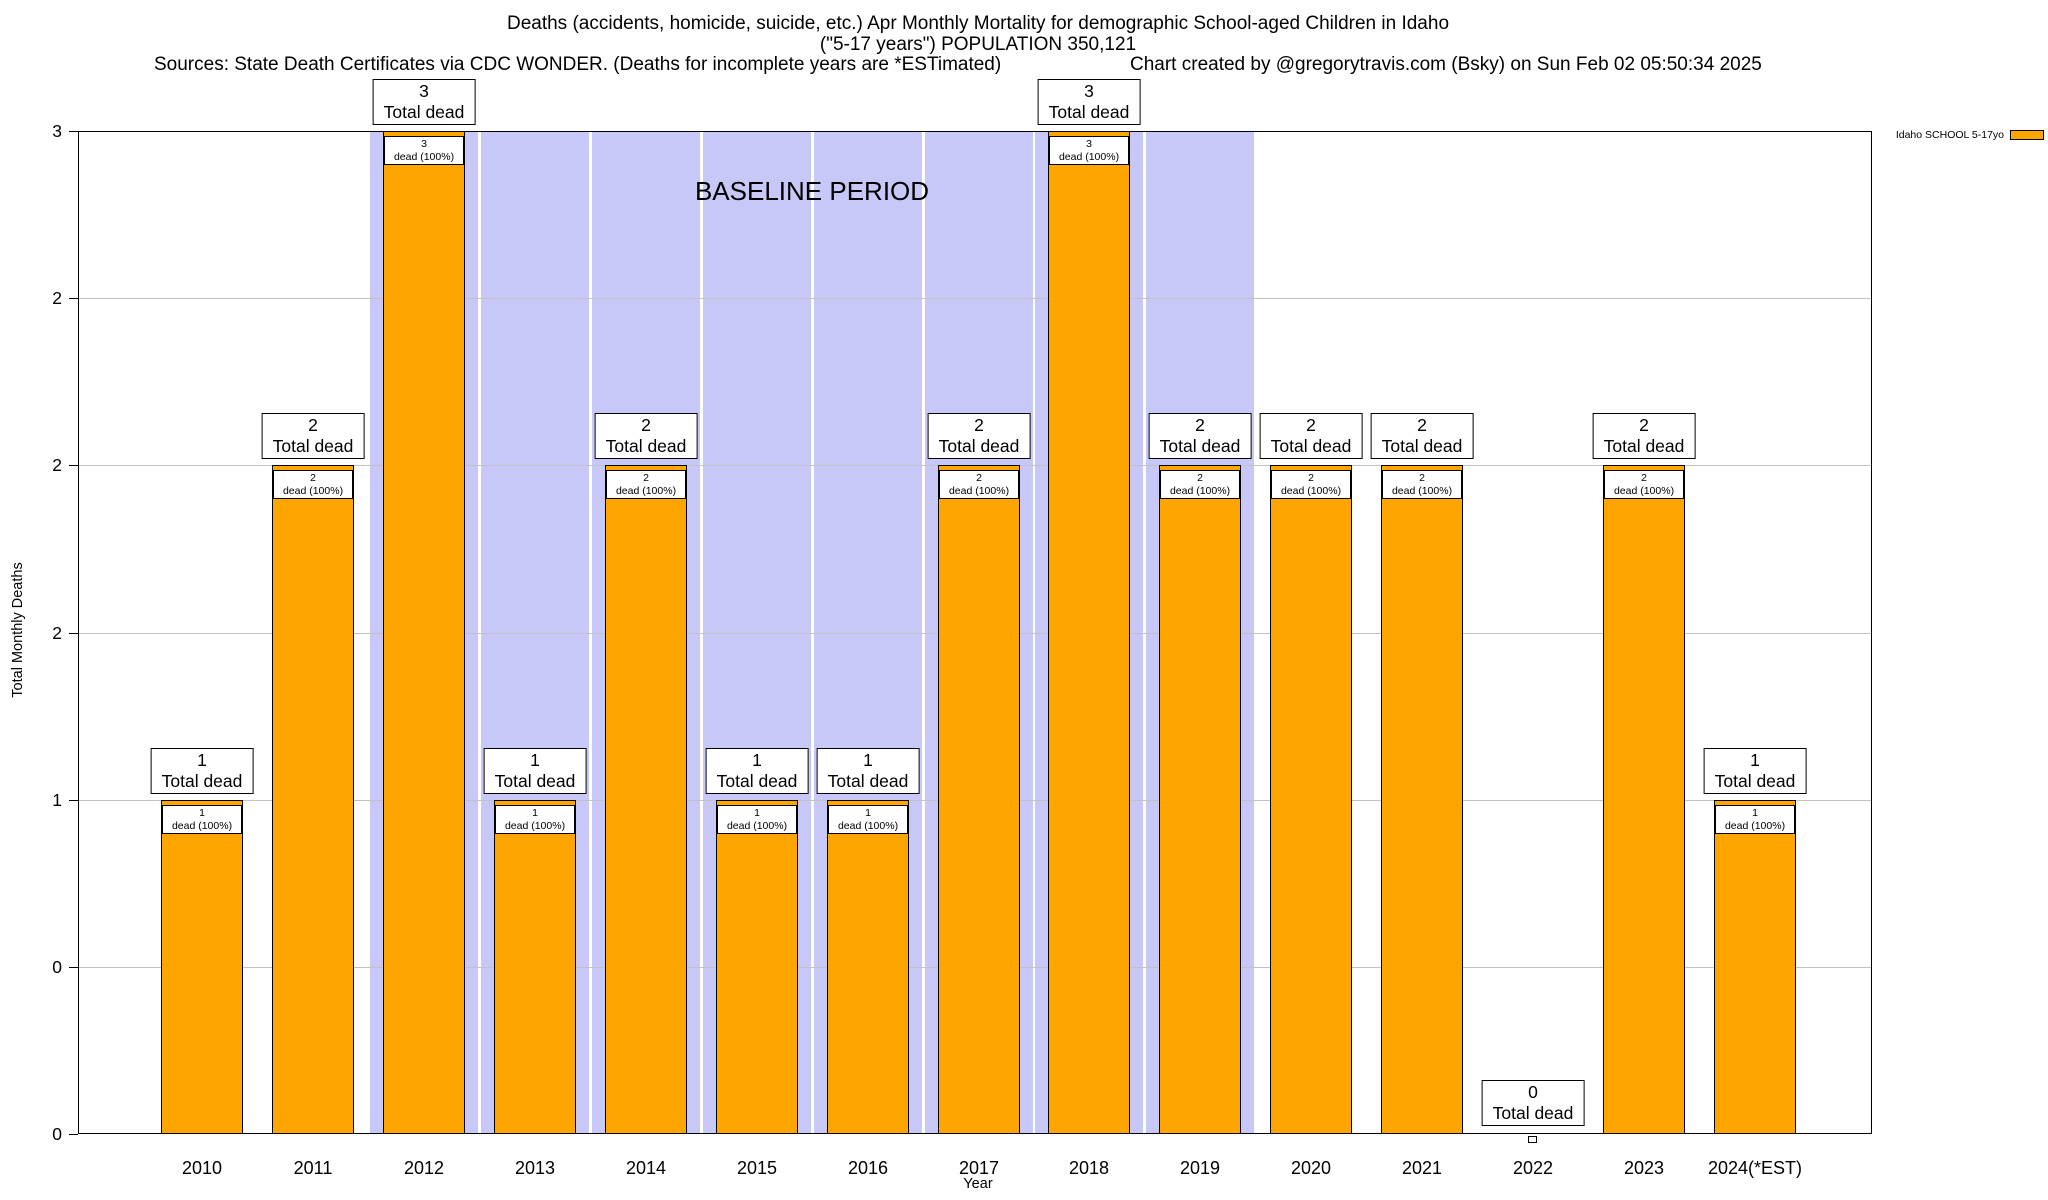 The image size is (2048, 1200). What do you see at coordinates (57, 967) in the screenshot?
I see `y-tick-label: 0` at bounding box center [57, 967].